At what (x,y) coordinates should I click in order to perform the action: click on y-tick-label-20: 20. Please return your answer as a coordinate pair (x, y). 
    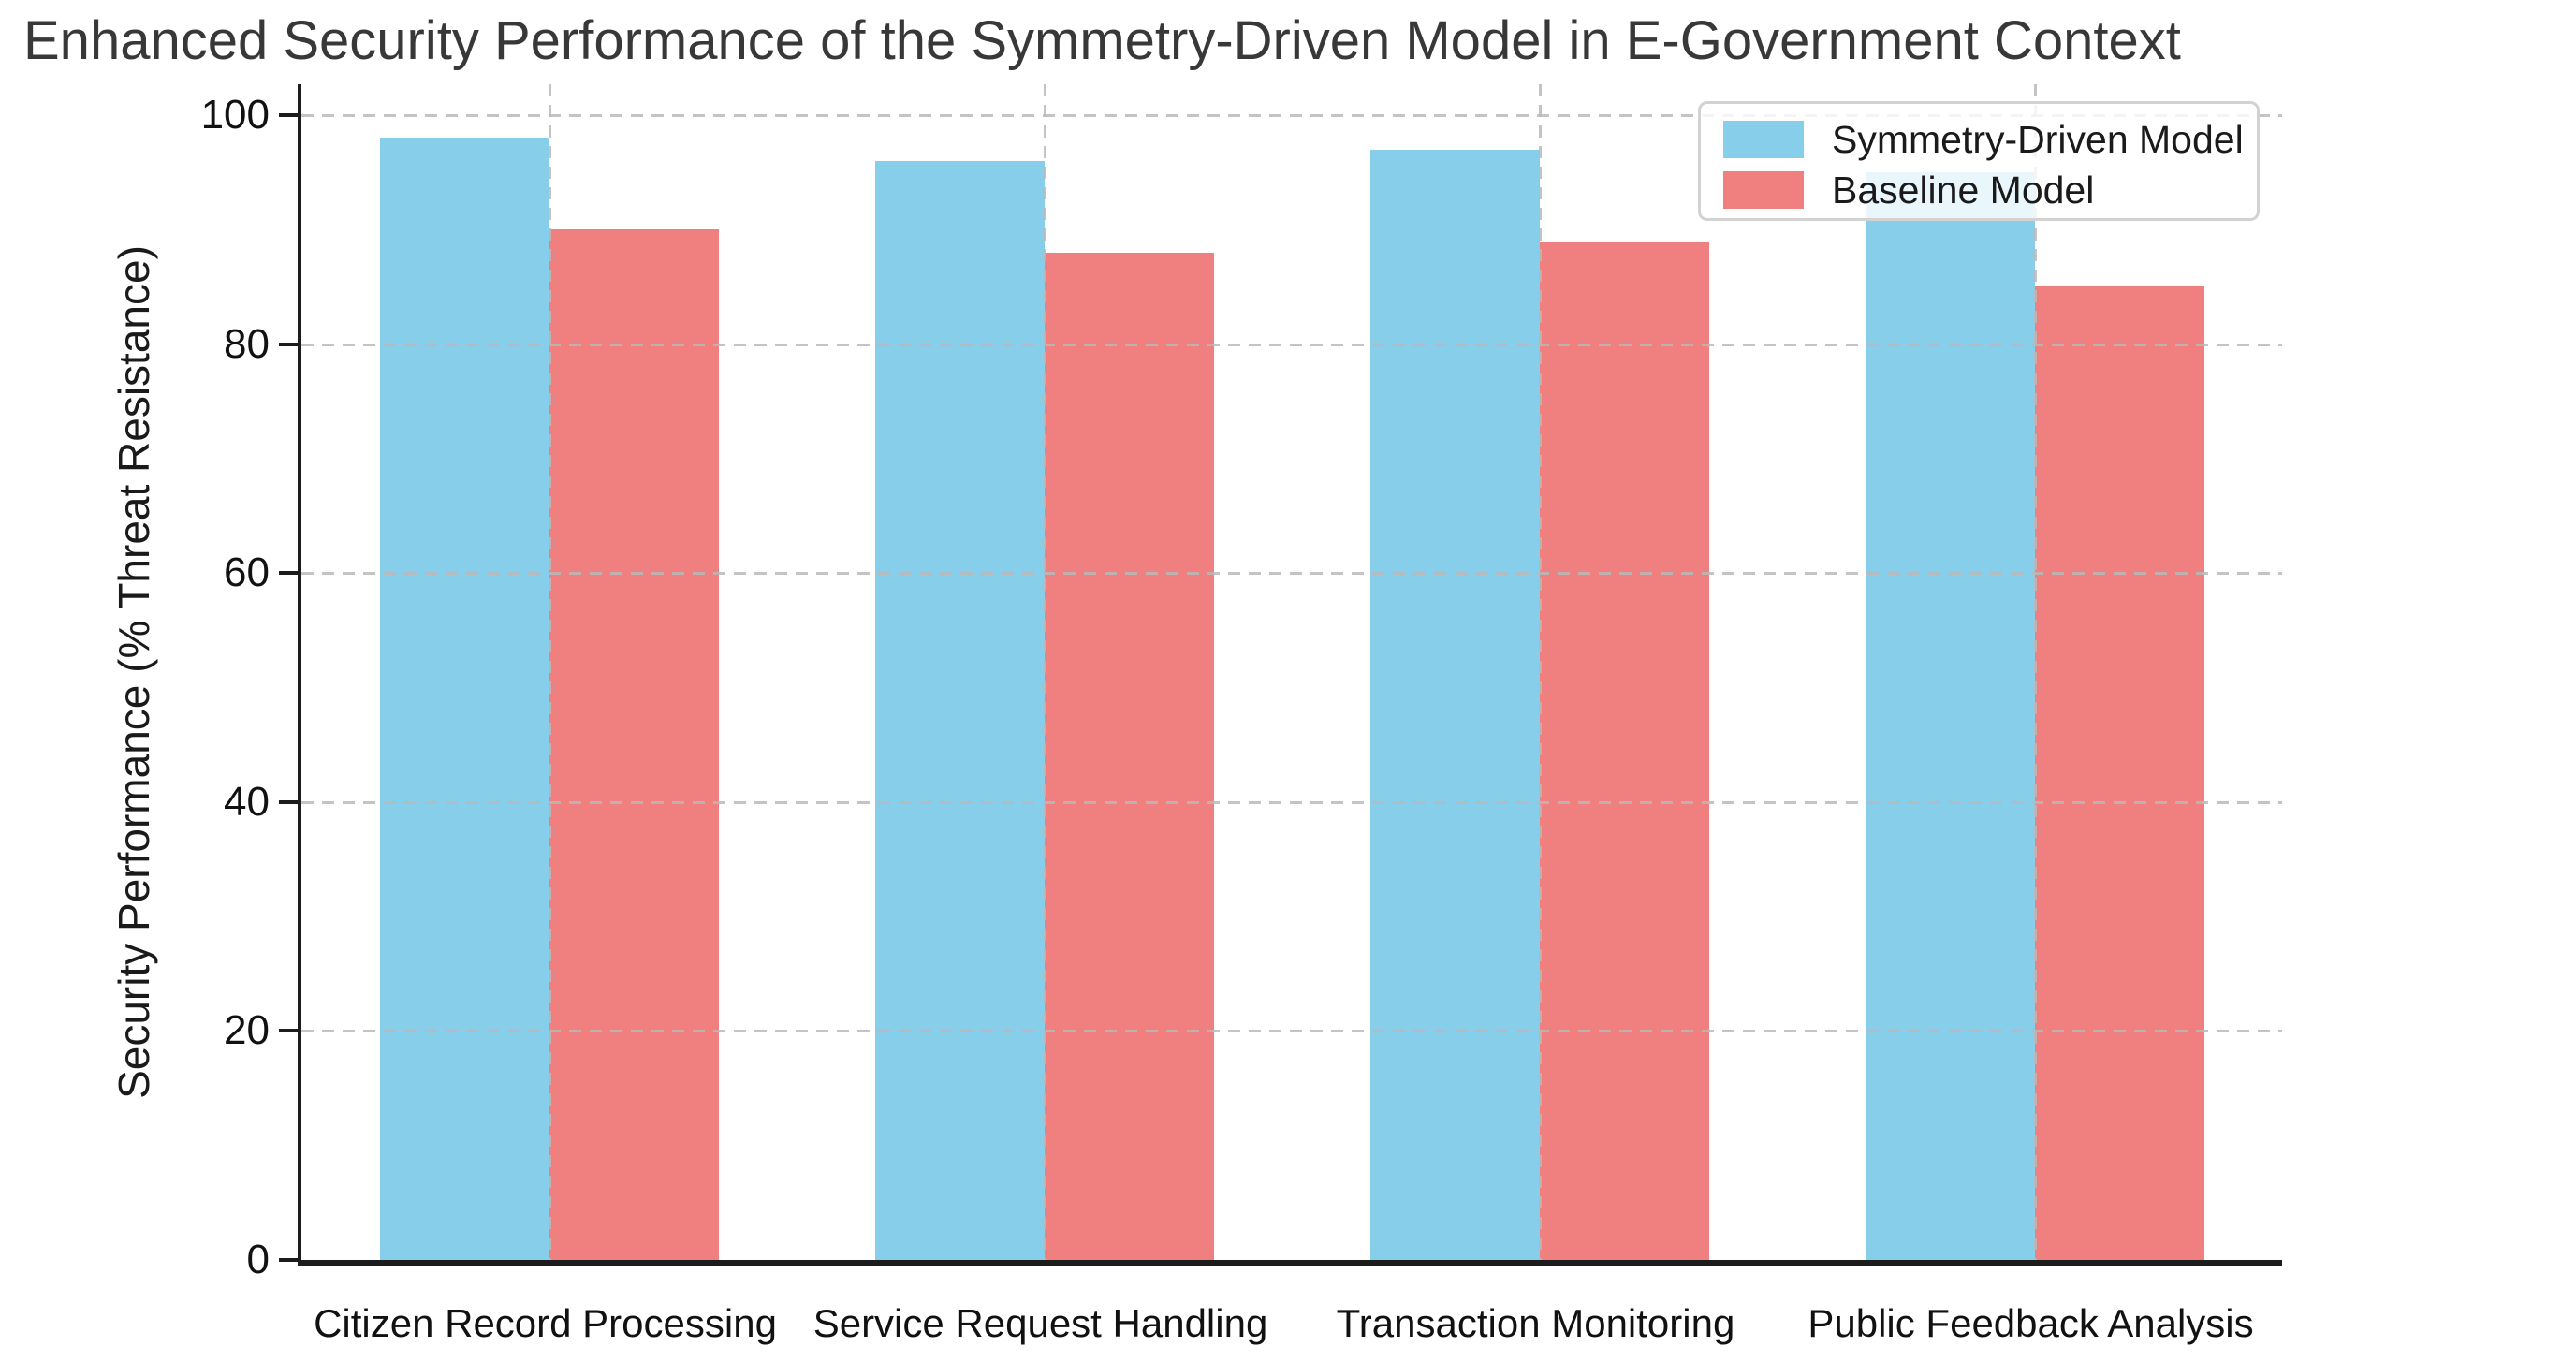
    Looking at the image, I should click on (247, 1030).